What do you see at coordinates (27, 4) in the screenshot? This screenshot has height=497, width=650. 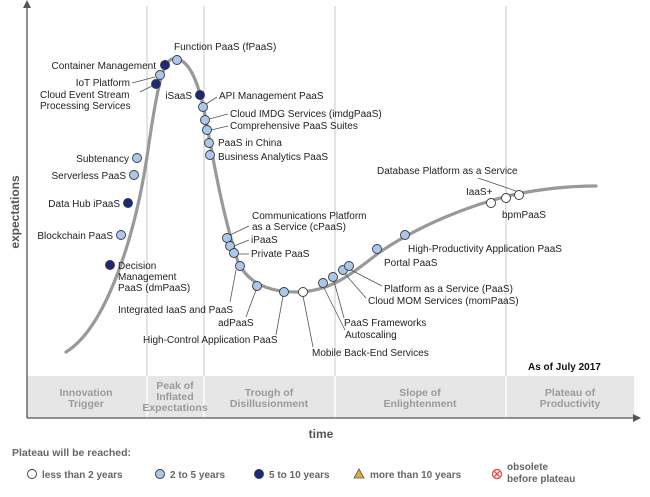 I see `y-axis-arrow-icon` at bounding box center [27, 4].